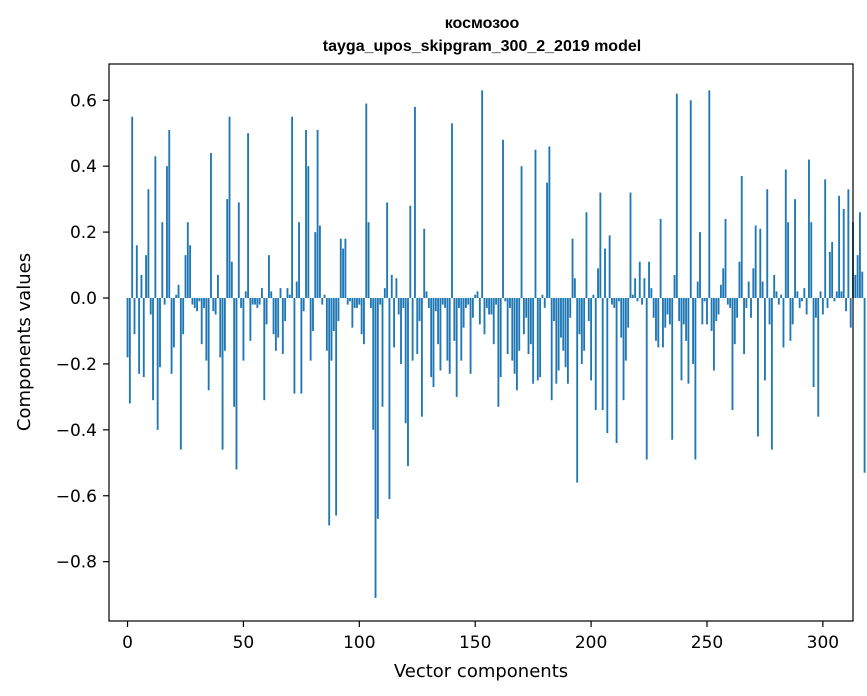 Image resolution: width=867 pixels, height=696 pixels. Describe the element at coordinates (475, 643) in the screenshot. I see `x-tick-label: 150` at that location.